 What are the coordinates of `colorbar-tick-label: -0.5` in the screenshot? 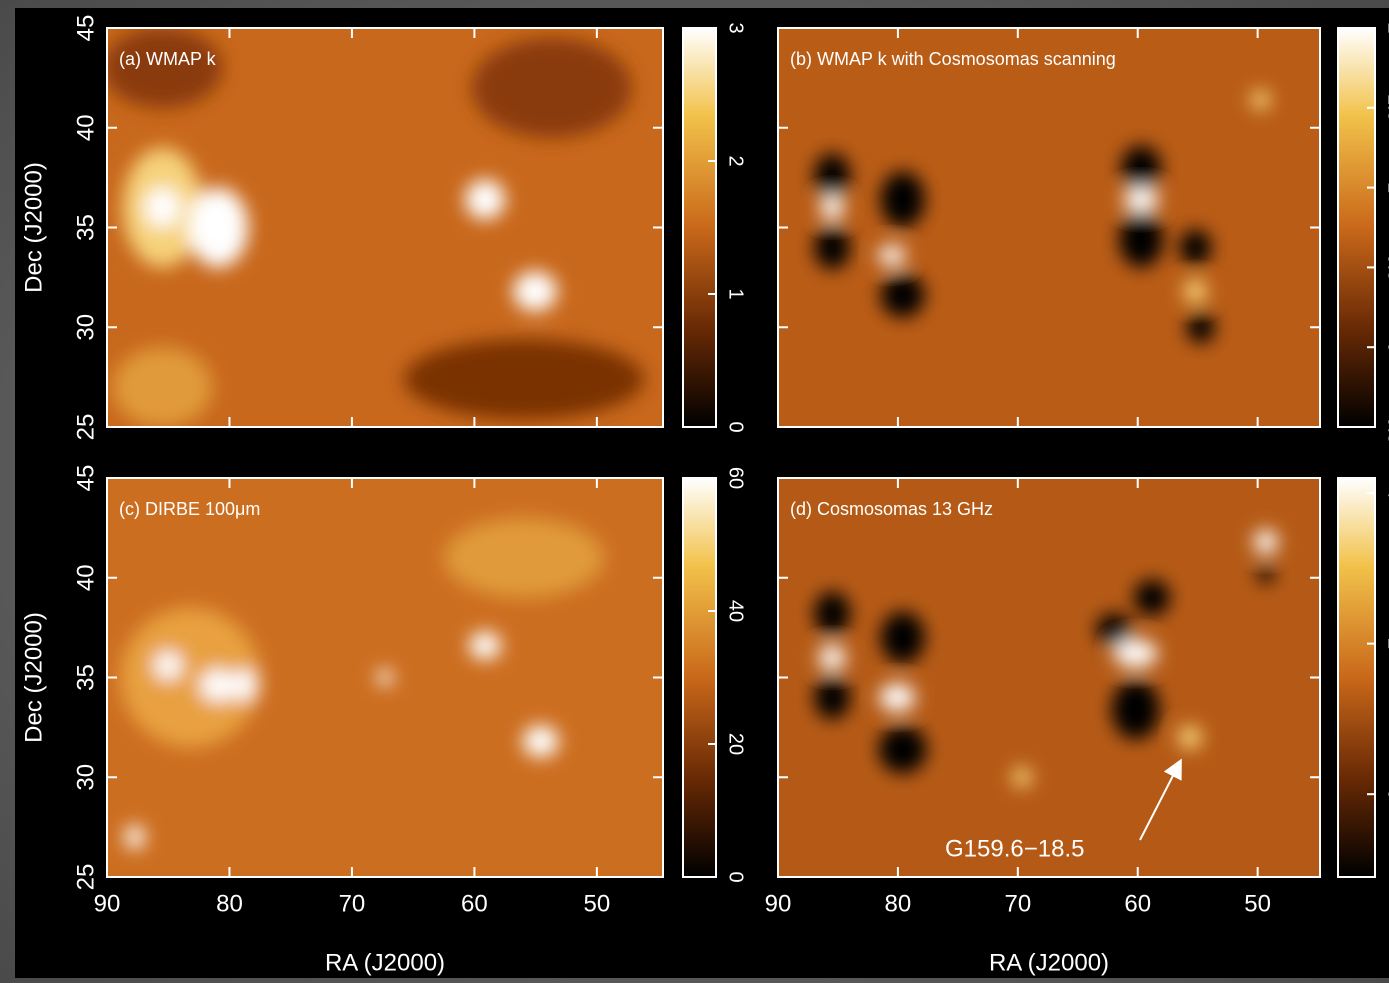 It's located at (1386, 427).